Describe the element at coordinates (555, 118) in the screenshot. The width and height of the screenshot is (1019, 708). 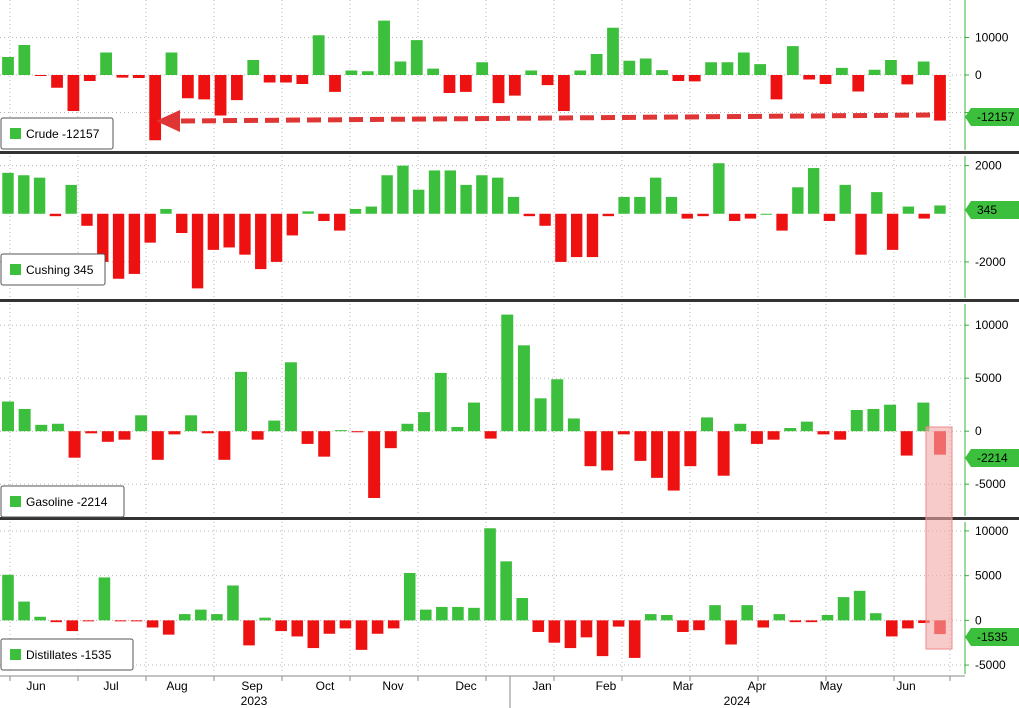
I see `arrow-shaft` at that location.